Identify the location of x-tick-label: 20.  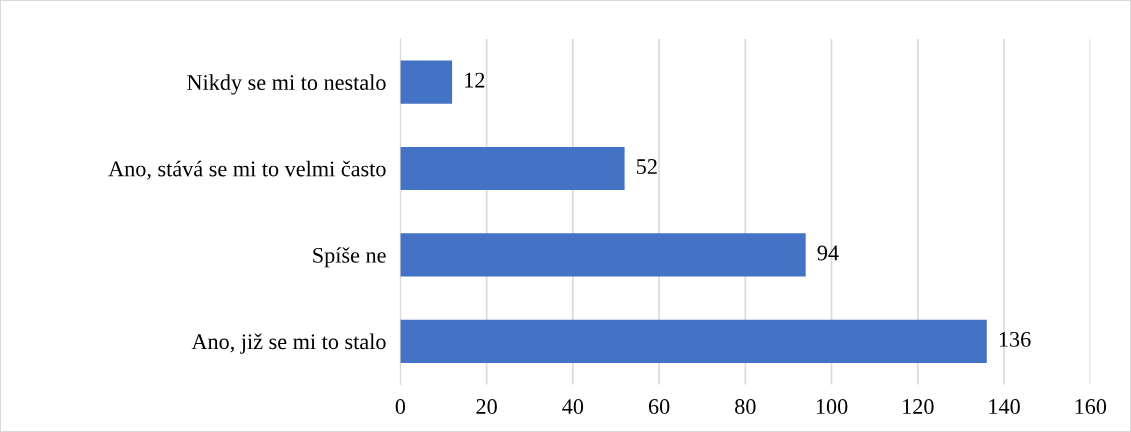
(486, 407).